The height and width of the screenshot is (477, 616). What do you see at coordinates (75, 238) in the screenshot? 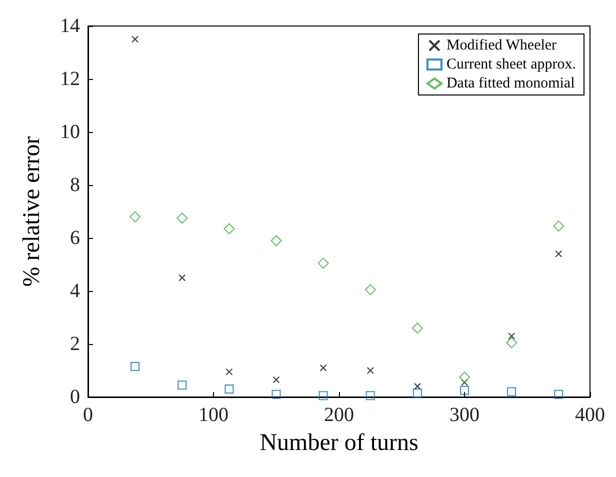
I see `y-tick-label: 6` at bounding box center [75, 238].